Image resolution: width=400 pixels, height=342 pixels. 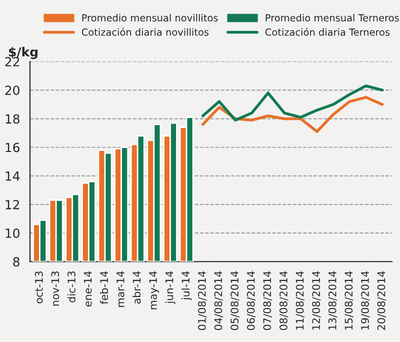 What do you see at coordinates (284, 300) in the screenshot?
I see `x-tick-label: 08/08/2014` at bounding box center [284, 300].